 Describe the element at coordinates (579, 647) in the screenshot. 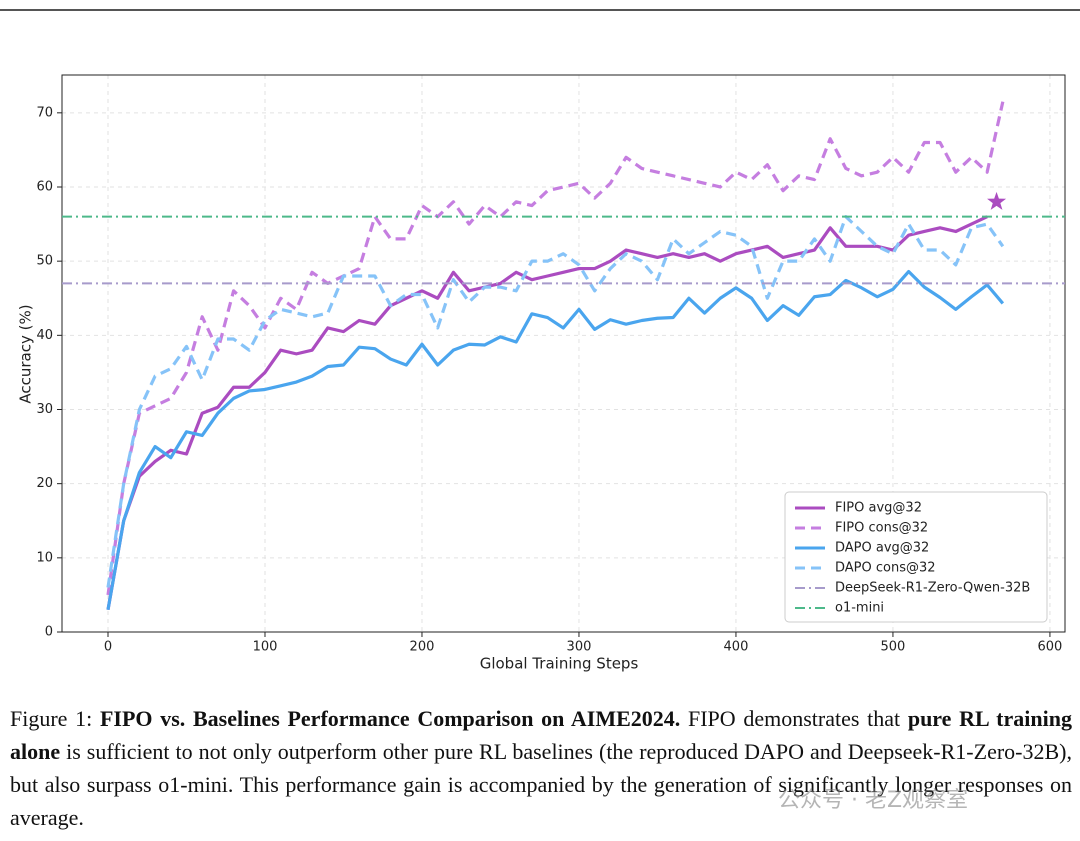

I see `x-tick-label: 300` at that location.